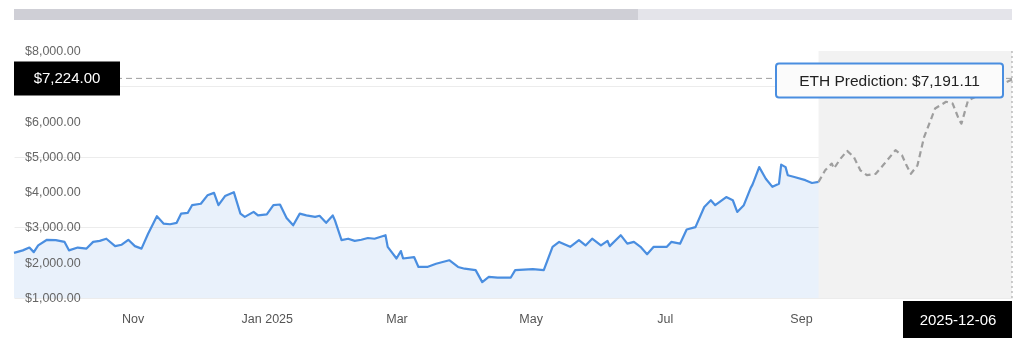  What do you see at coordinates (801, 318) in the screenshot?
I see `x-tick-label: Sep` at bounding box center [801, 318].